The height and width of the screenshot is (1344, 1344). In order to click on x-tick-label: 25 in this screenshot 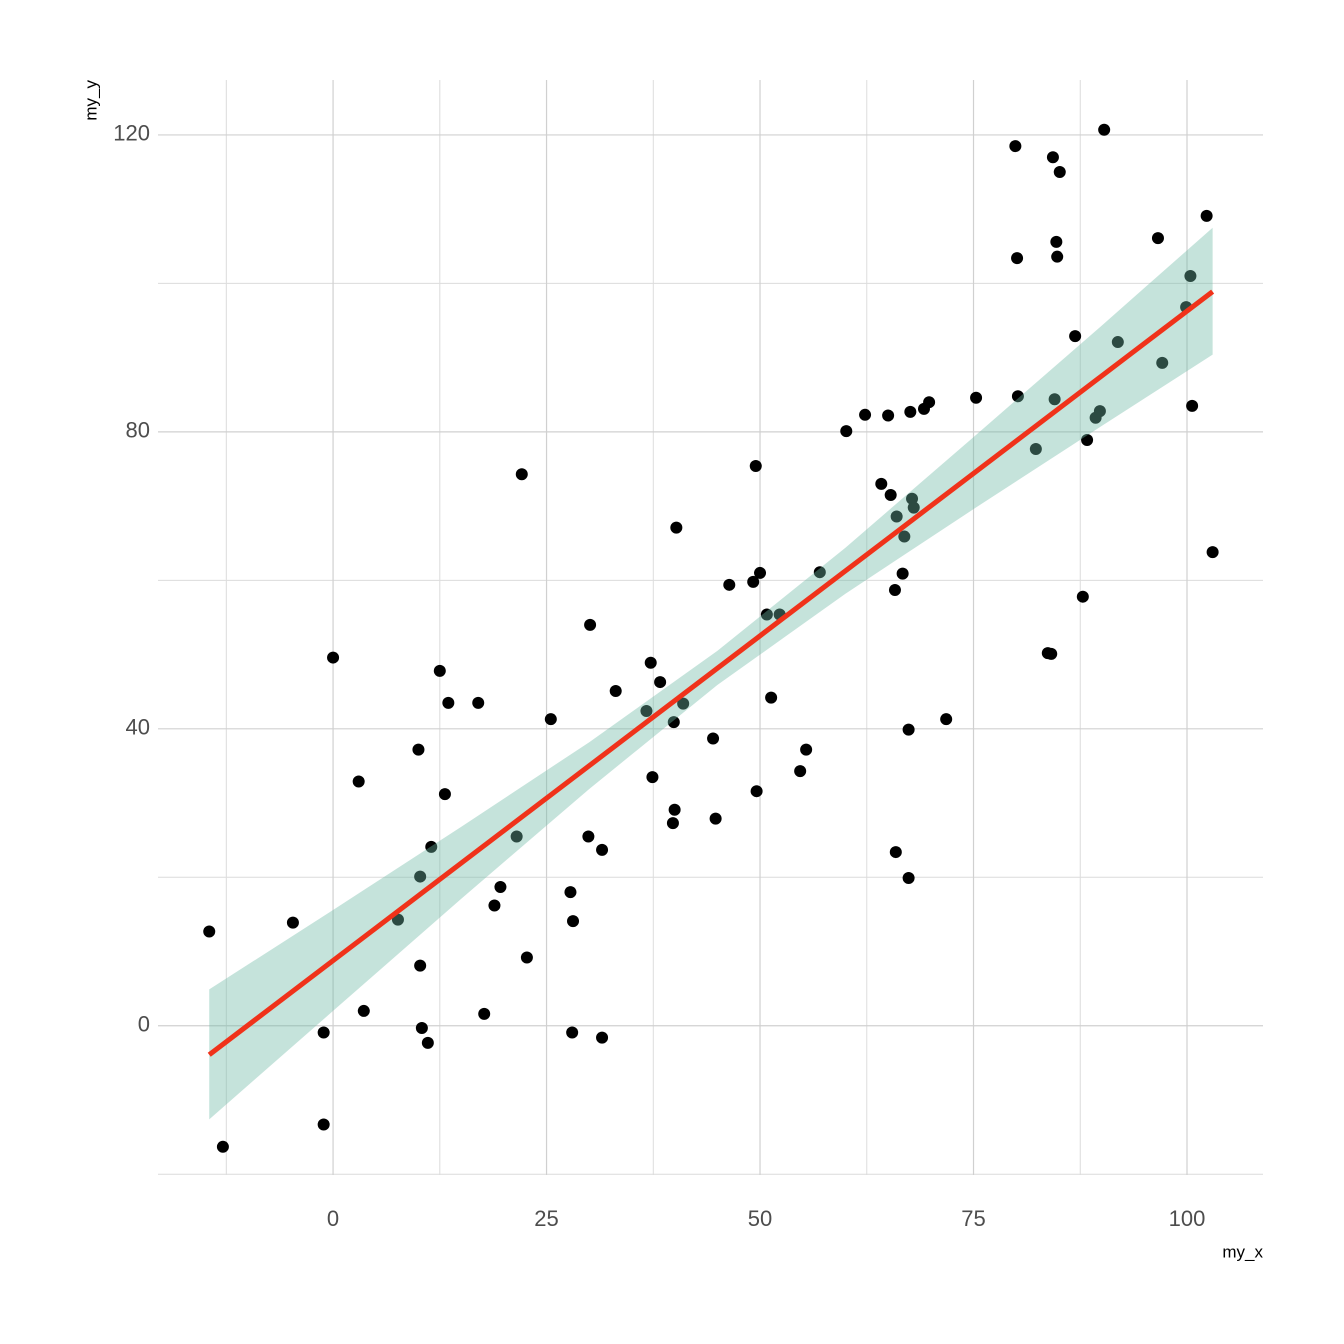, I will do `click(546, 1218)`.